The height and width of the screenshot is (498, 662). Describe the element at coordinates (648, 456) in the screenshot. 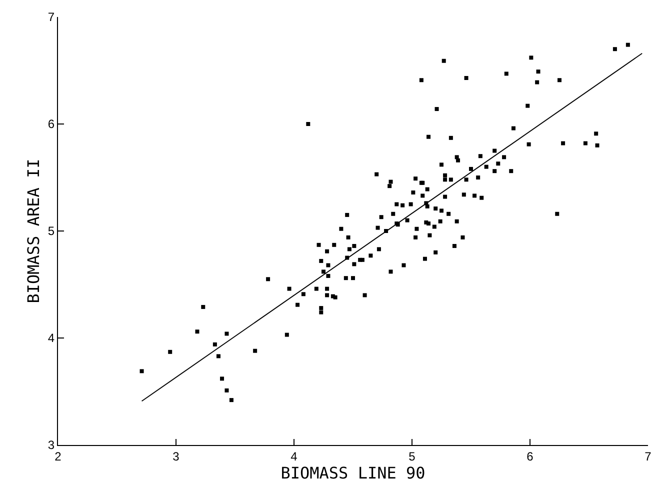

I see `x-tick-label: 7` at that location.